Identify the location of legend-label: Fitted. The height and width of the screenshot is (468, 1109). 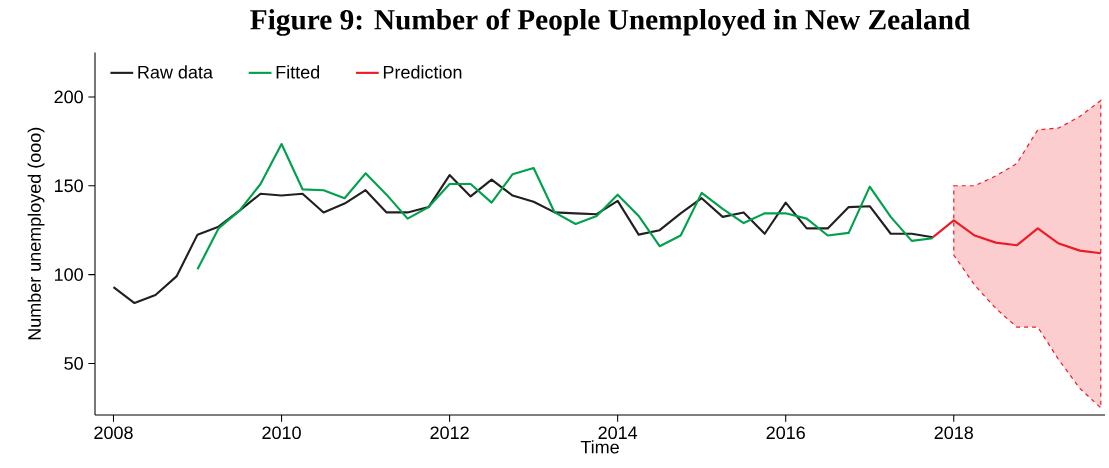
(298, 72).